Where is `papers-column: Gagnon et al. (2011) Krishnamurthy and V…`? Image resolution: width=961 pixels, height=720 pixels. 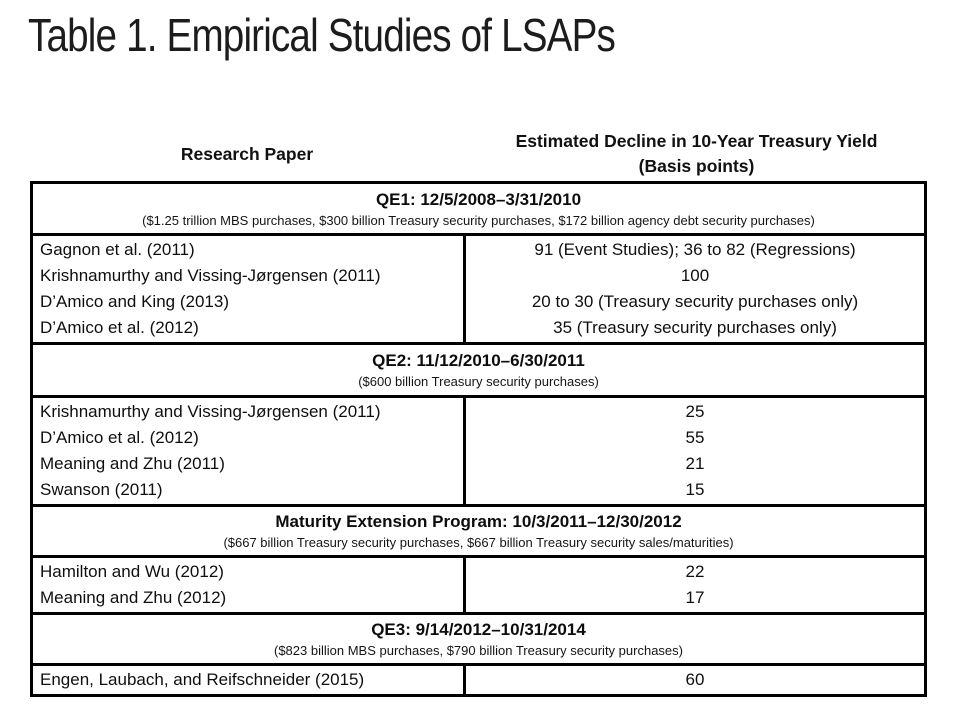
papers-column: Gagnon et al. (2011) Krishnamurthy and V… is located at coordinates (249, 289).